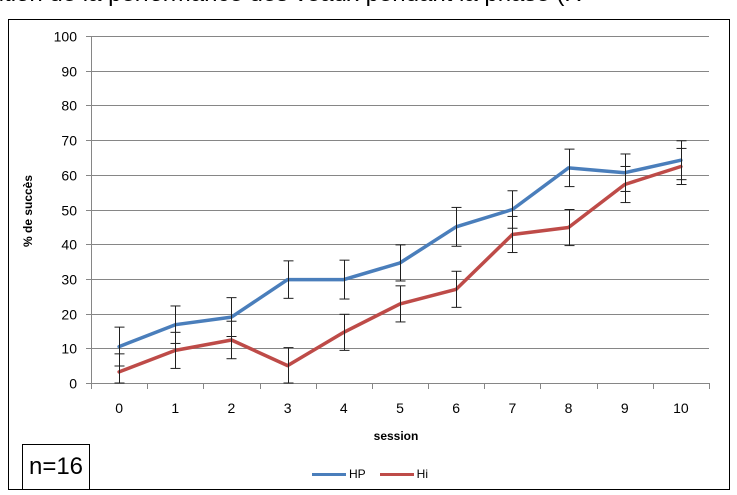 The height and width of the screenshot is (495, 737). I want to click on legend-item-hi: Hi, so click(404, 474).